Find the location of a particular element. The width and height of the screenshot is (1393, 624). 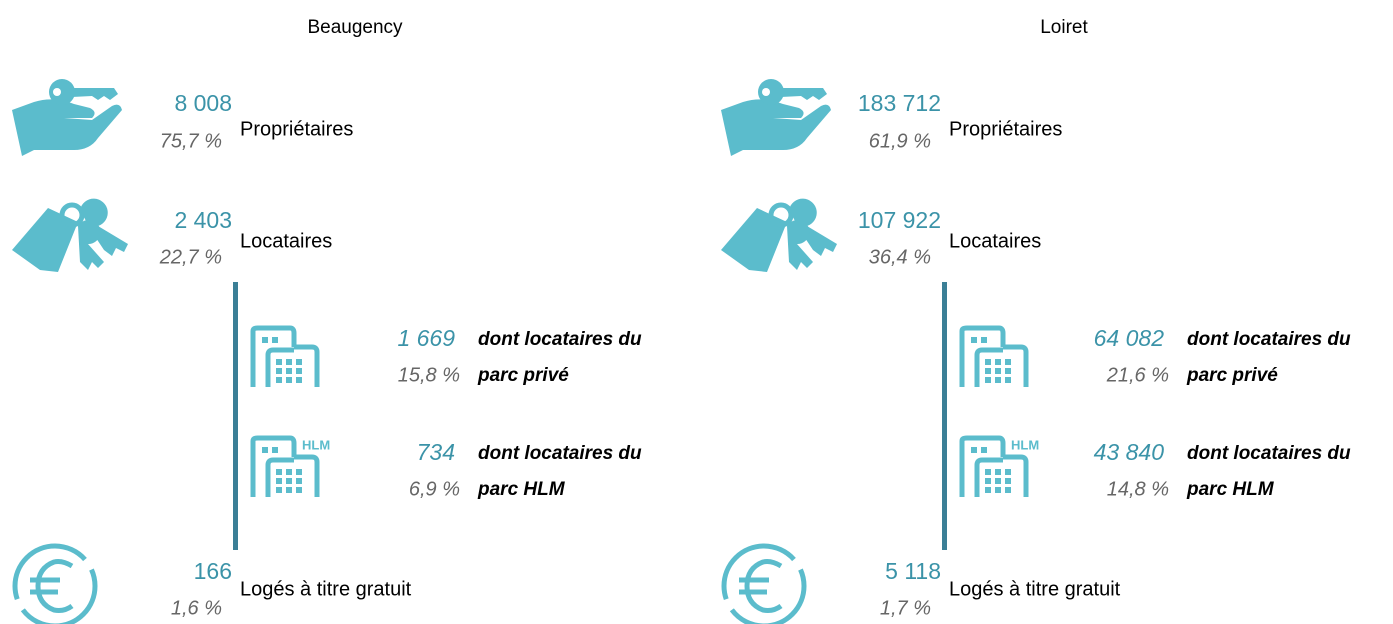

divider is located at coordinates (235, 416).